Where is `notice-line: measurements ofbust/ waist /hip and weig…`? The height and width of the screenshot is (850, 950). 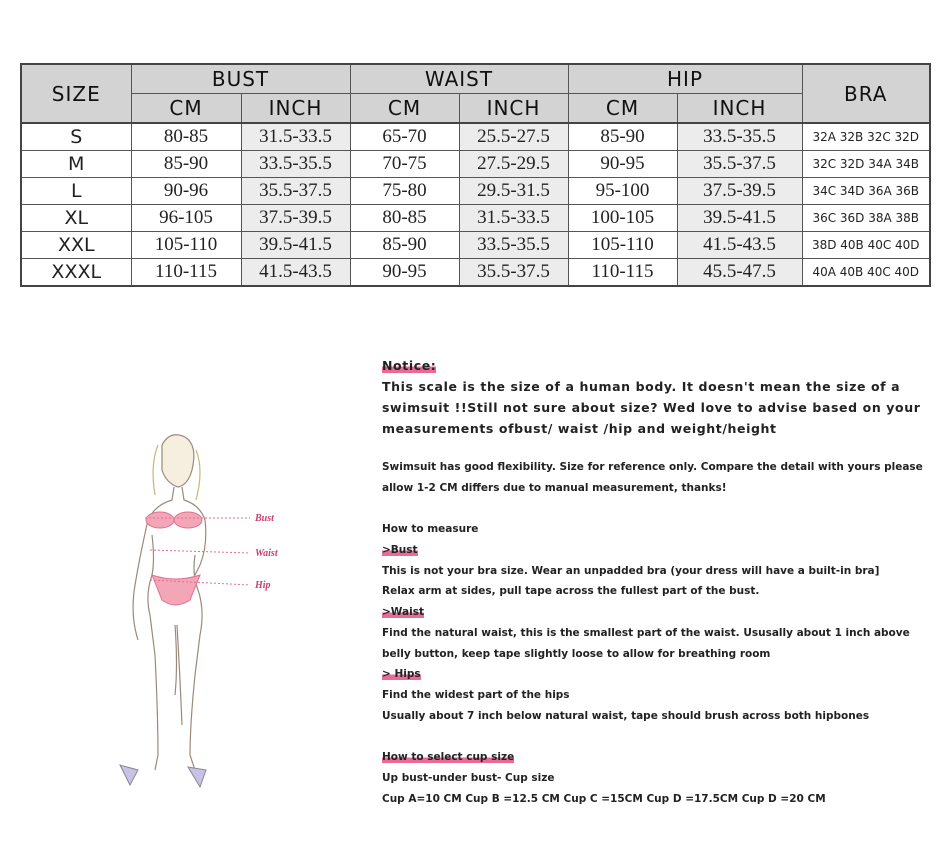
notice-line: measurements ofbust/ waist /hip and weig… is located at coordinates (579, 428).